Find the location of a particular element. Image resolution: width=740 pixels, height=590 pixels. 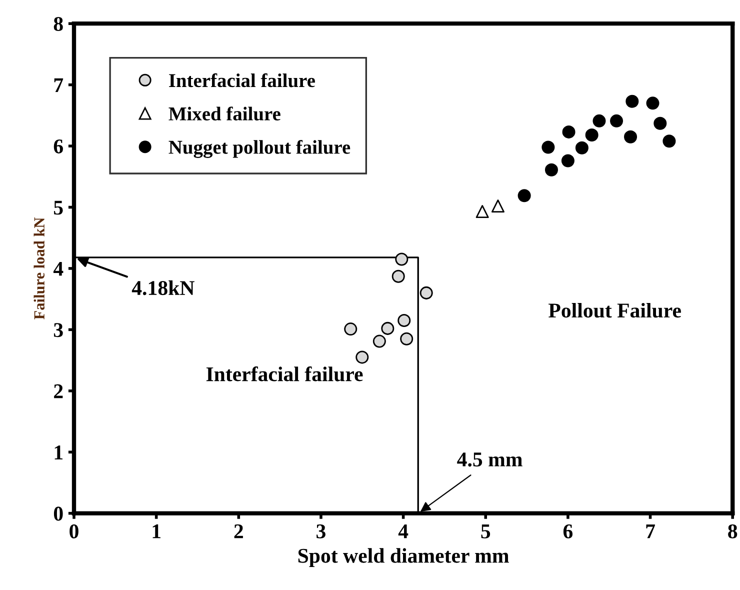

y-tick-label: 6 is located at coordinates (58, 146).